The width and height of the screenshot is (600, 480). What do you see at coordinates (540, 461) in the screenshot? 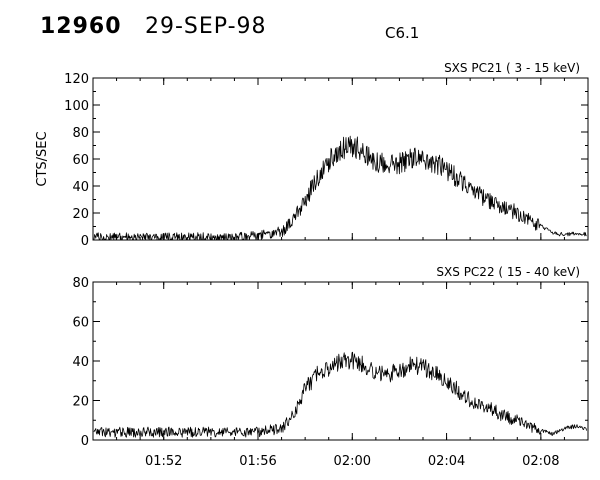
I see `x-tick-label: 02:08` at bounding box center [540, 461].